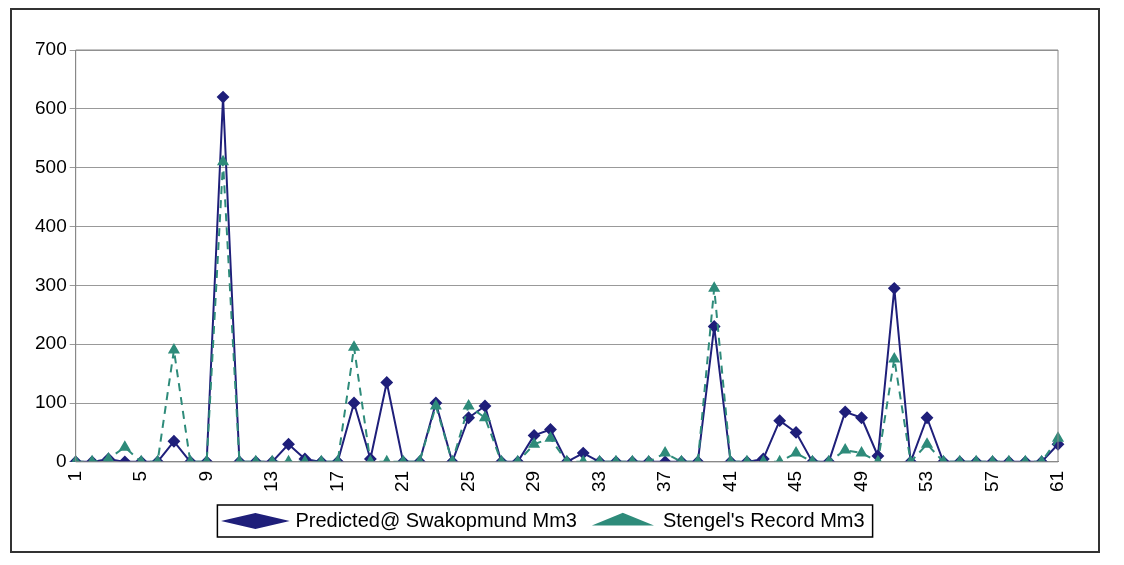 This screenshot has height=565, width=1124. I want to click on legend-label: Stengel's Record Mm3, so click(763, 519).